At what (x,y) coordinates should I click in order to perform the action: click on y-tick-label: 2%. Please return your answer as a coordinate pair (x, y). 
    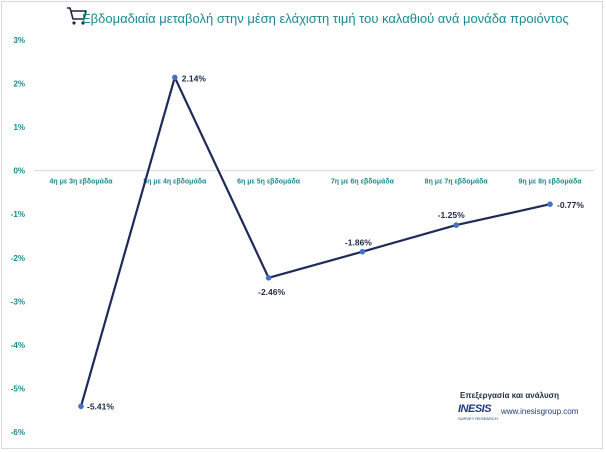
    Looking at the image, I should click on (19, 84).